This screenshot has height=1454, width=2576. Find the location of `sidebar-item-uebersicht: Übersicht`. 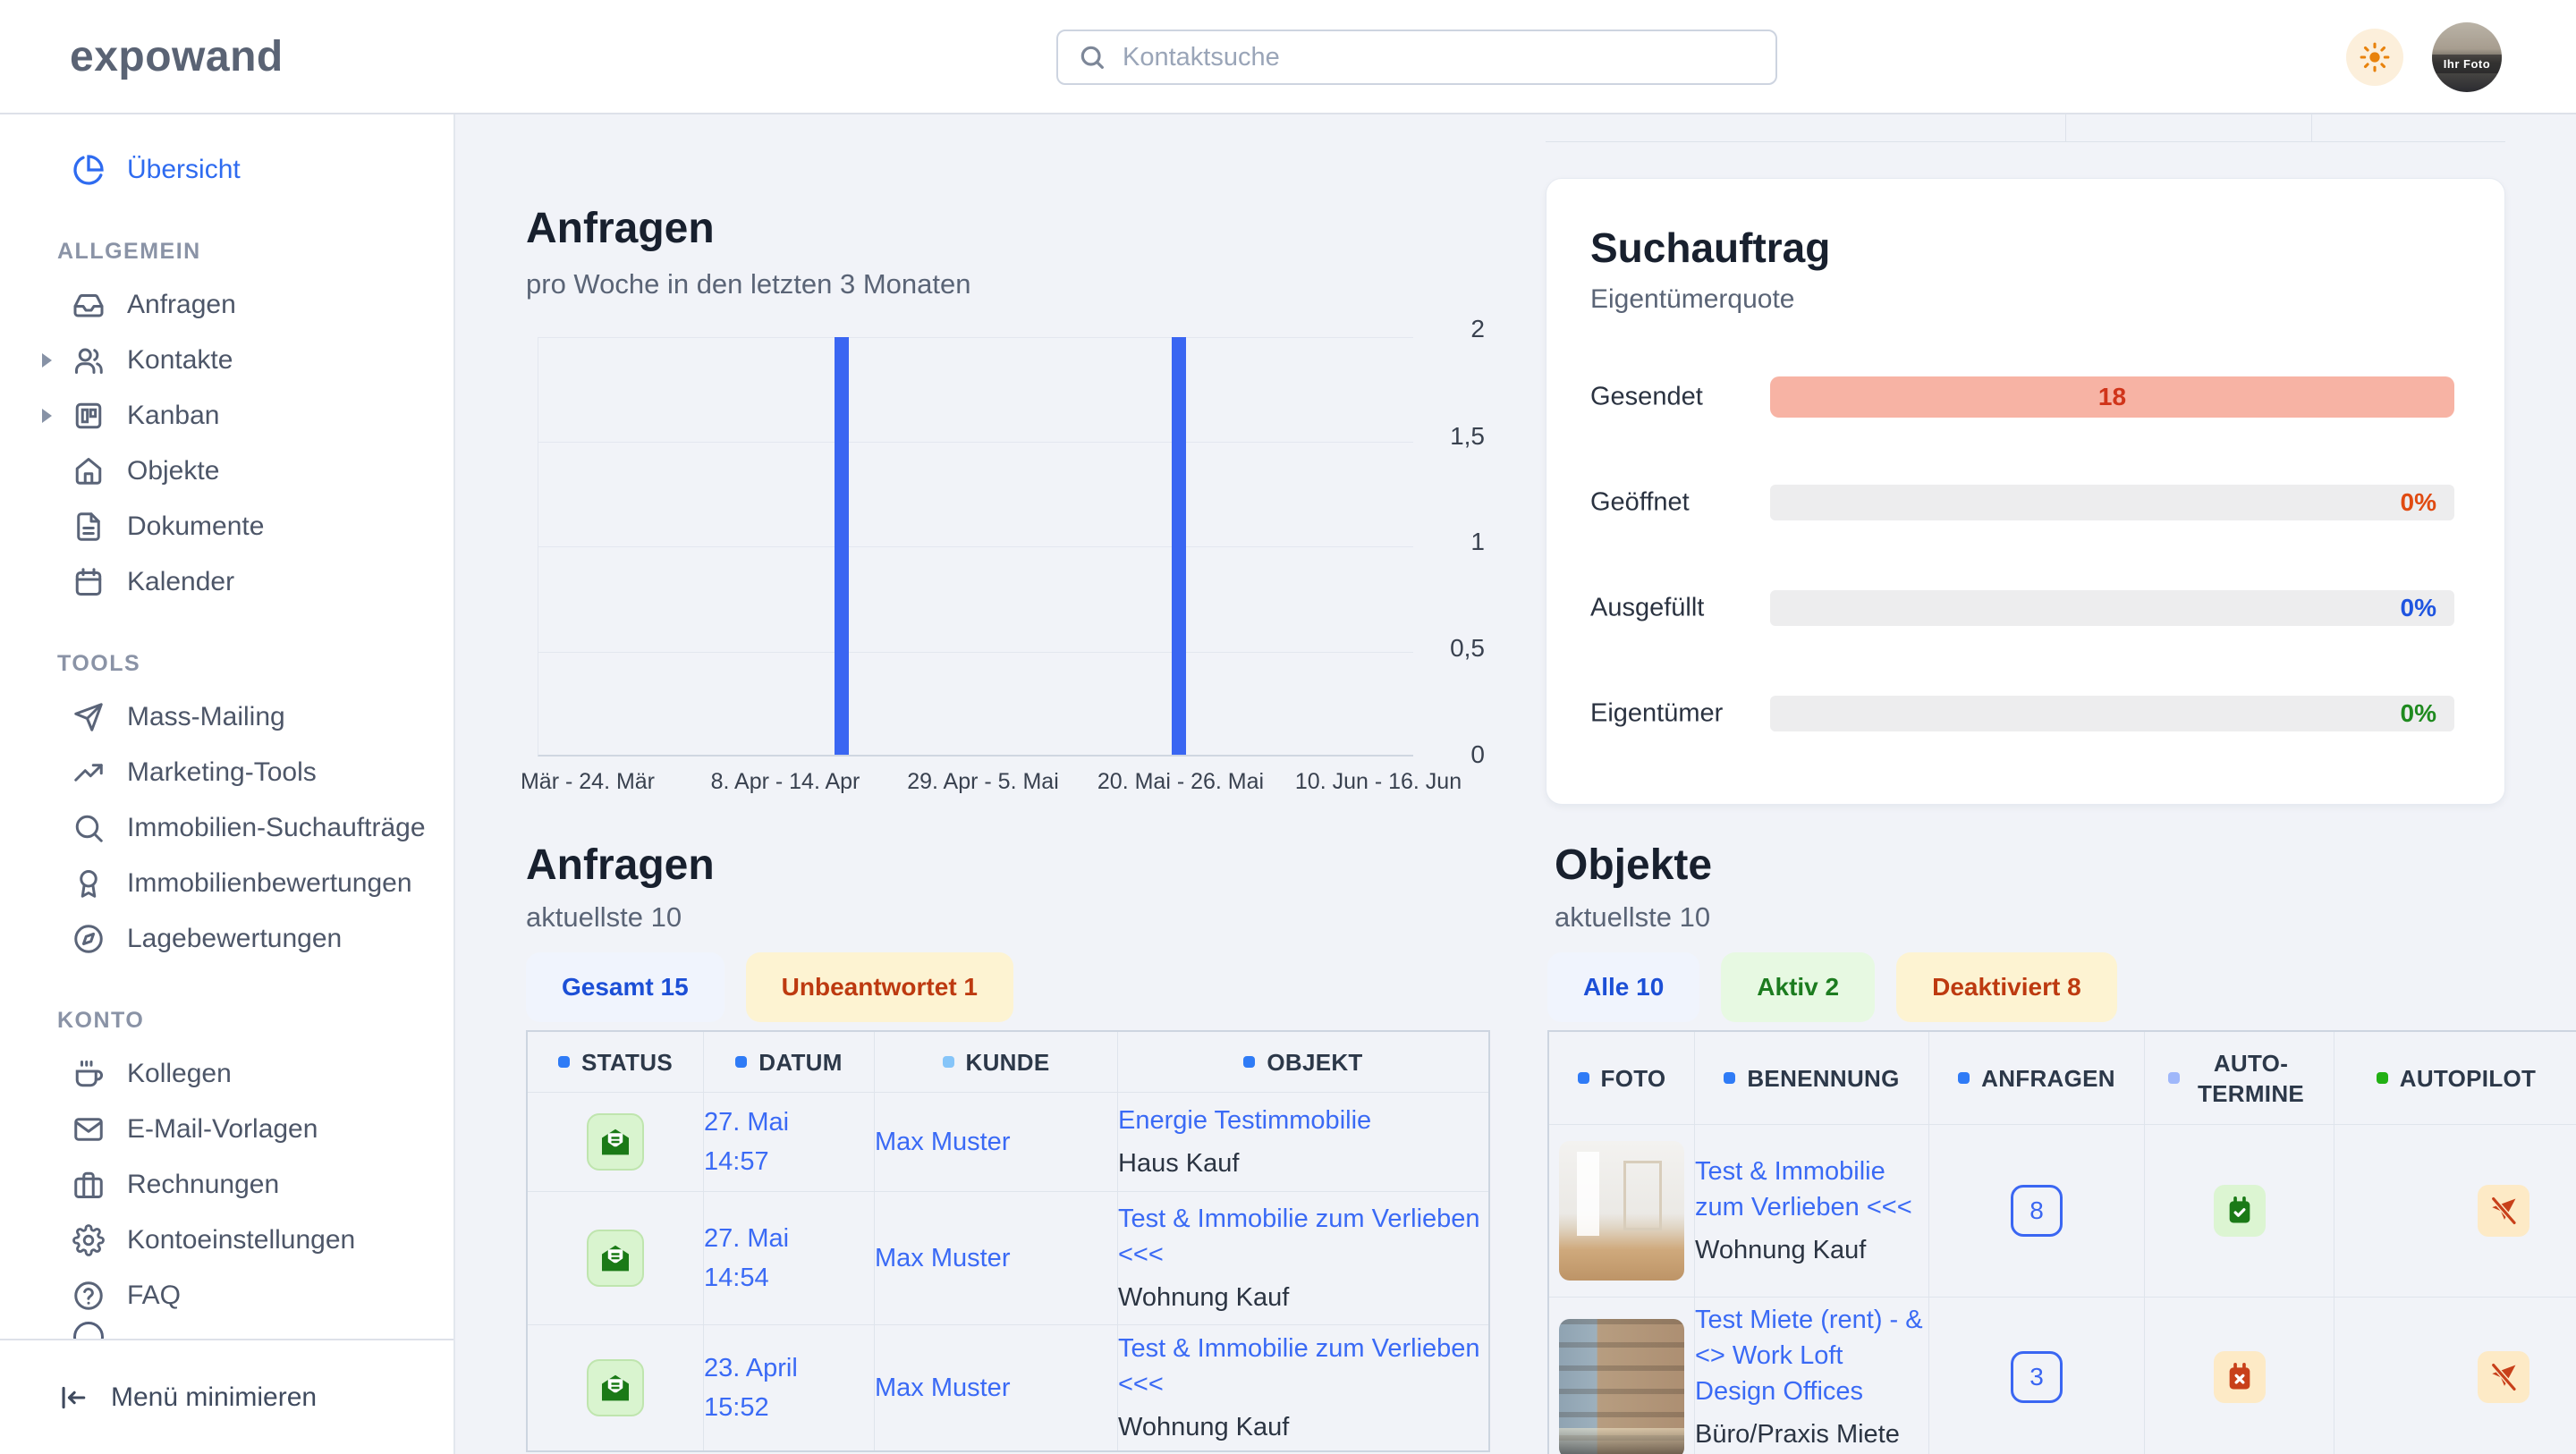

sidebar-item-uebersicht: Übersicht is located at coordinates (226, 170).